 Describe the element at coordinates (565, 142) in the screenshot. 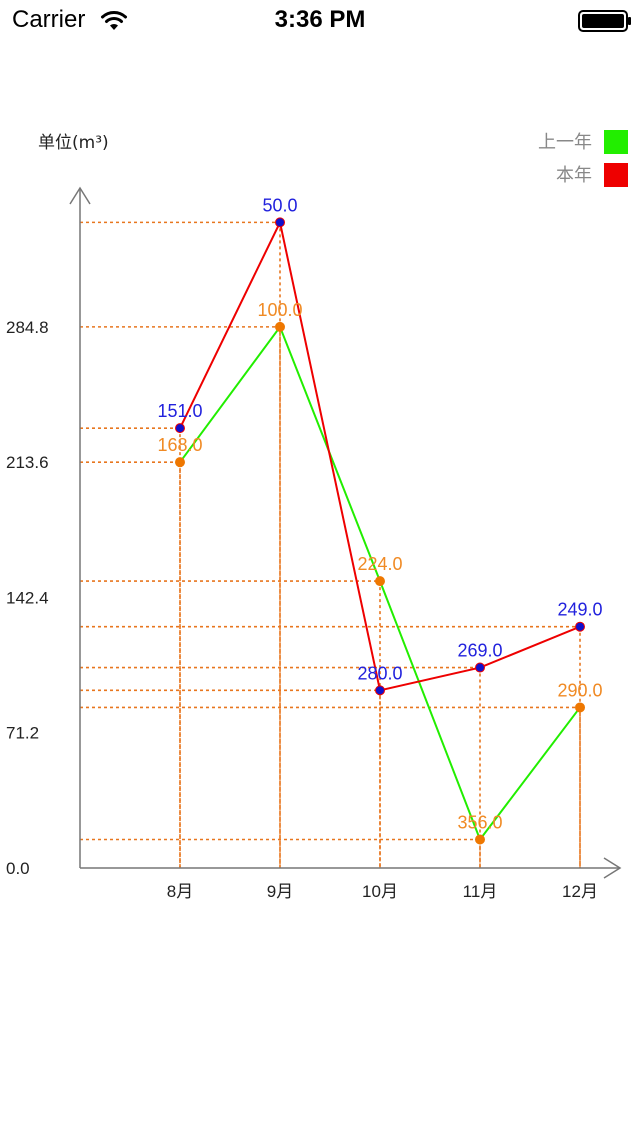

I see `legend-label: 上一年` at that location.